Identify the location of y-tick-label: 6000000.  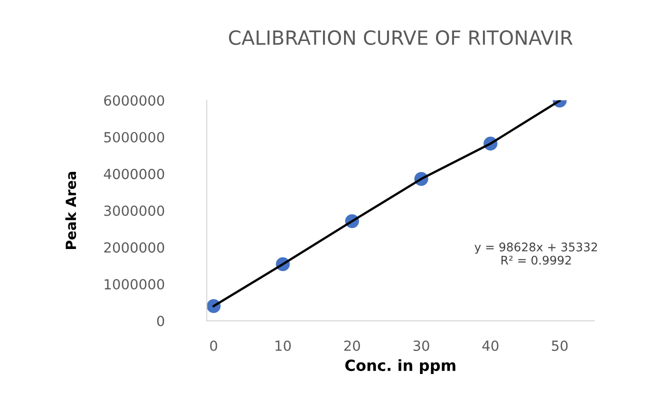
(134, 100).